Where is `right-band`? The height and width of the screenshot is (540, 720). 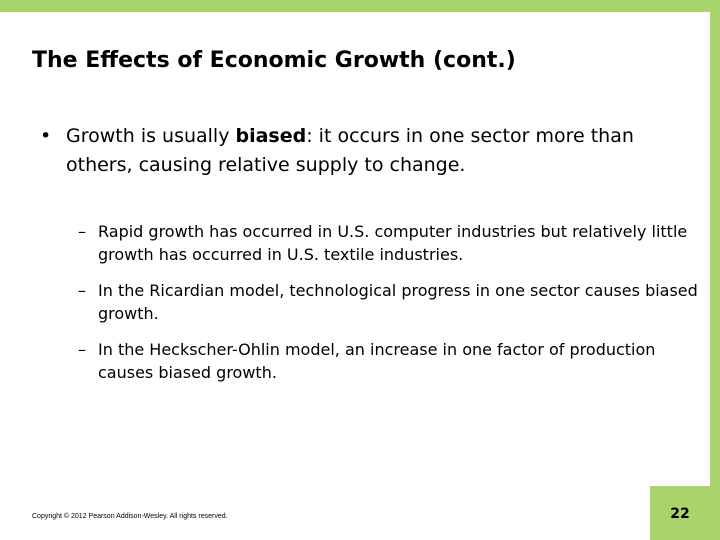
right-band is located at coordinates (715, 270).